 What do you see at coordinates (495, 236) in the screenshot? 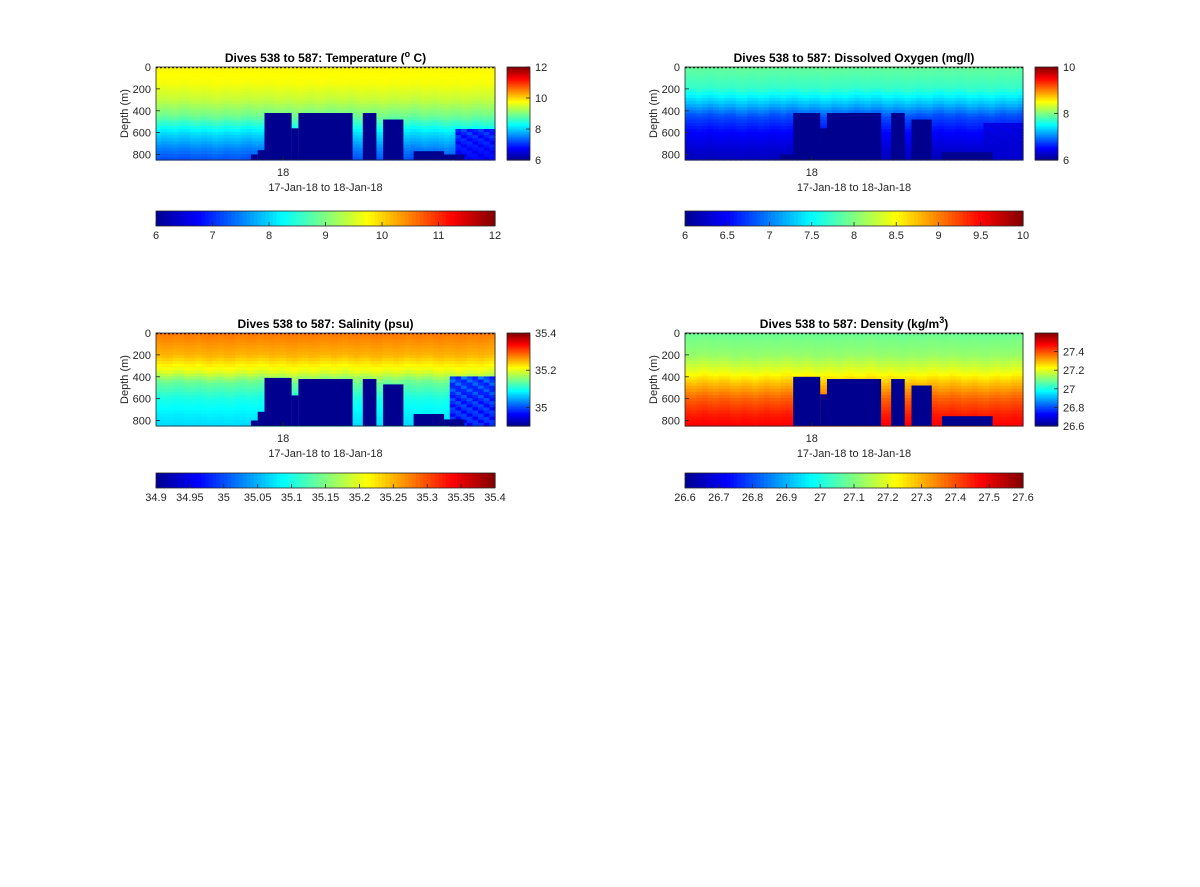
I see `hbar-tick-label: 12` at bounding box center [495, 236].